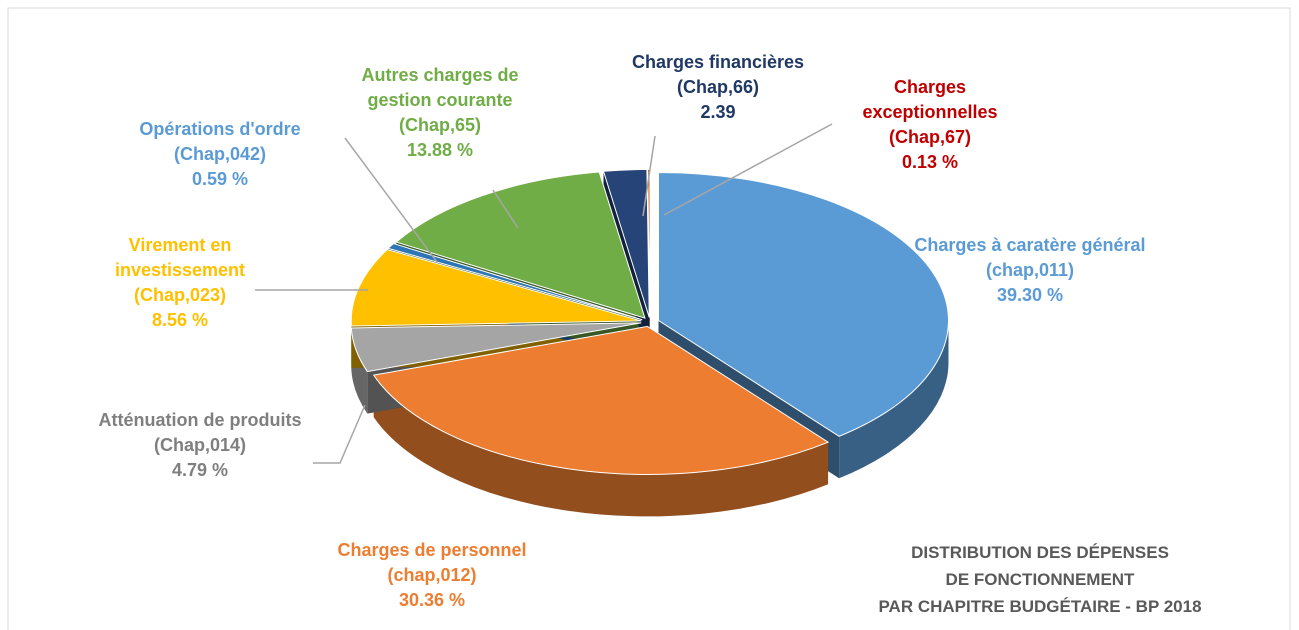  I want to click on value-label: 13.88 %, so click(440, 150).